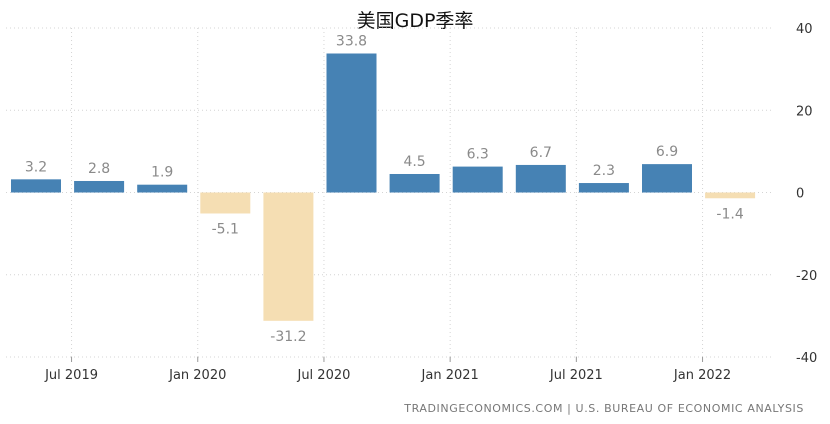 The width and height of the screenshot is (830, 424). I want to click on y-tick-label: 20, so click(804, 111).